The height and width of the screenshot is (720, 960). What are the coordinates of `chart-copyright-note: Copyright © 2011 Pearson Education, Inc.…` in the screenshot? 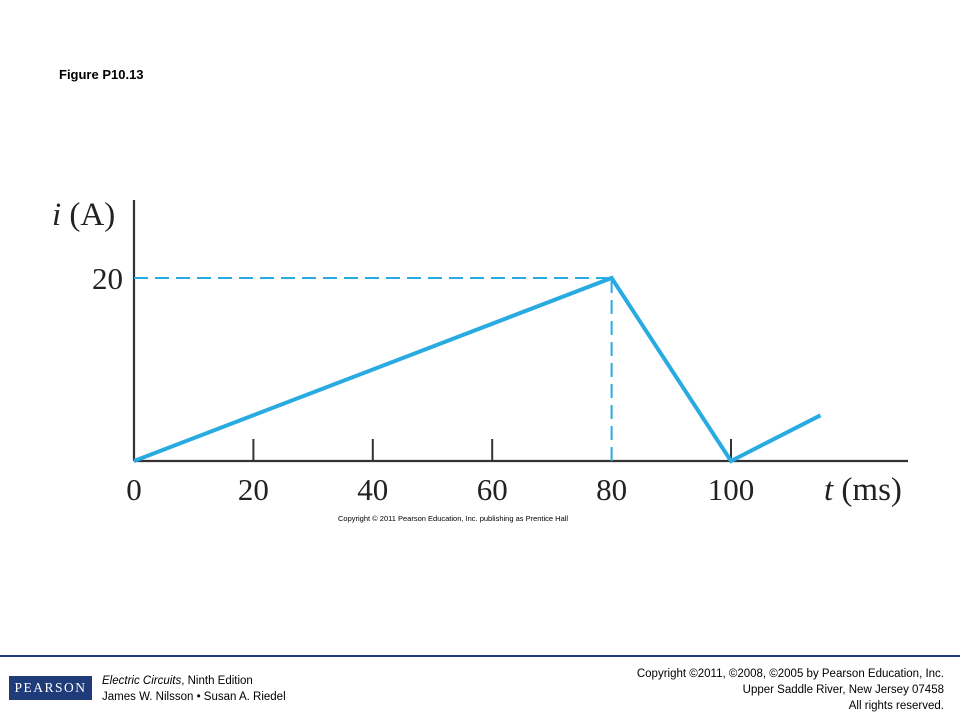 It's located at (453, 518).